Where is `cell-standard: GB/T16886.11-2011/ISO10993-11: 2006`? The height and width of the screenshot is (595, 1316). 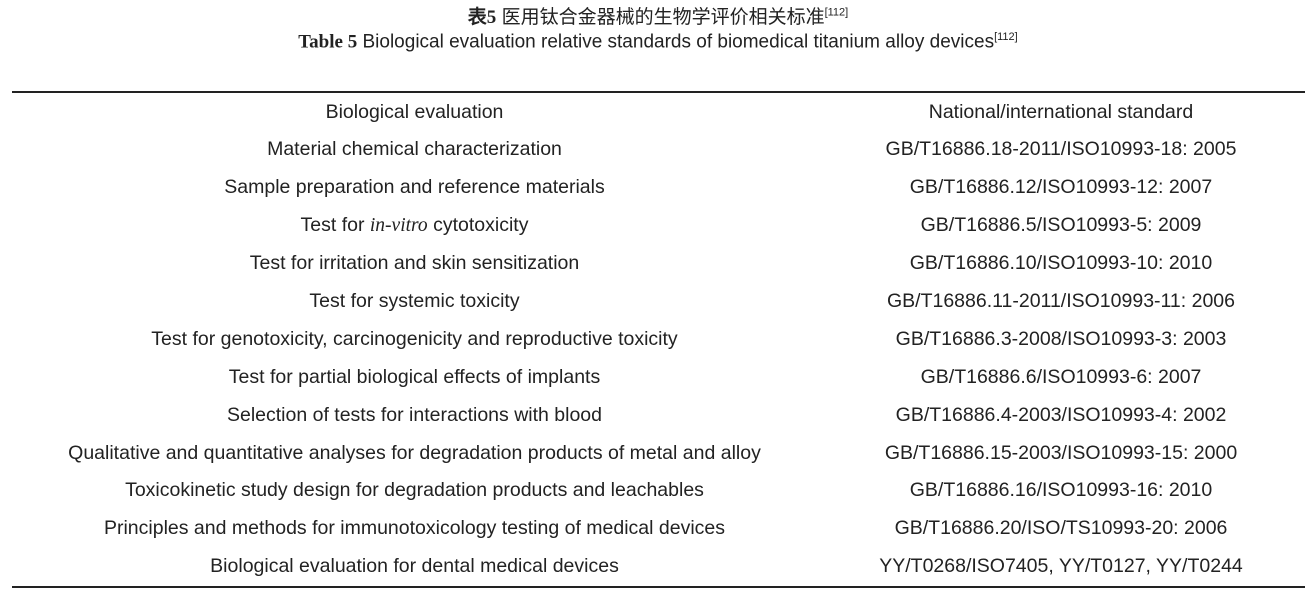 cell-standard: GB/T16886.11-2011/ISO10993-11: 2006 is located at coordinates (1060, 301).